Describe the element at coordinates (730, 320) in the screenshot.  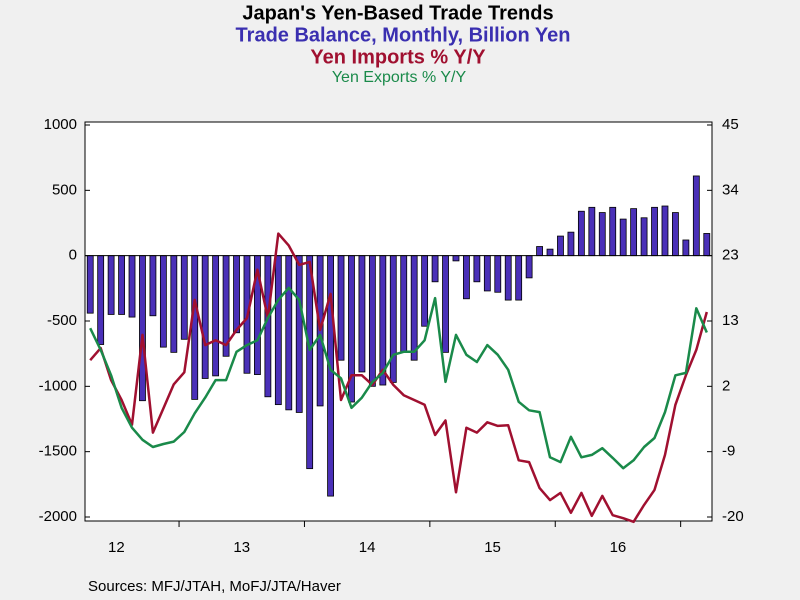
I see `y2-tick-label: 13` at that location.